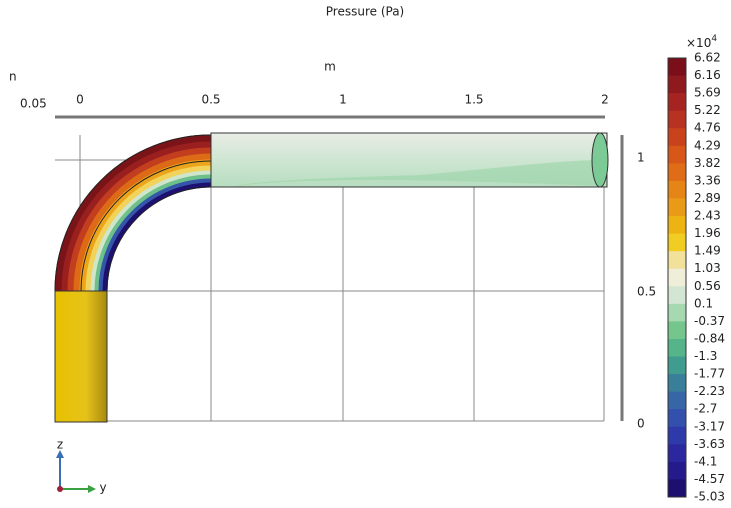  I want to click on colorbar-frame, so click(677, 277).